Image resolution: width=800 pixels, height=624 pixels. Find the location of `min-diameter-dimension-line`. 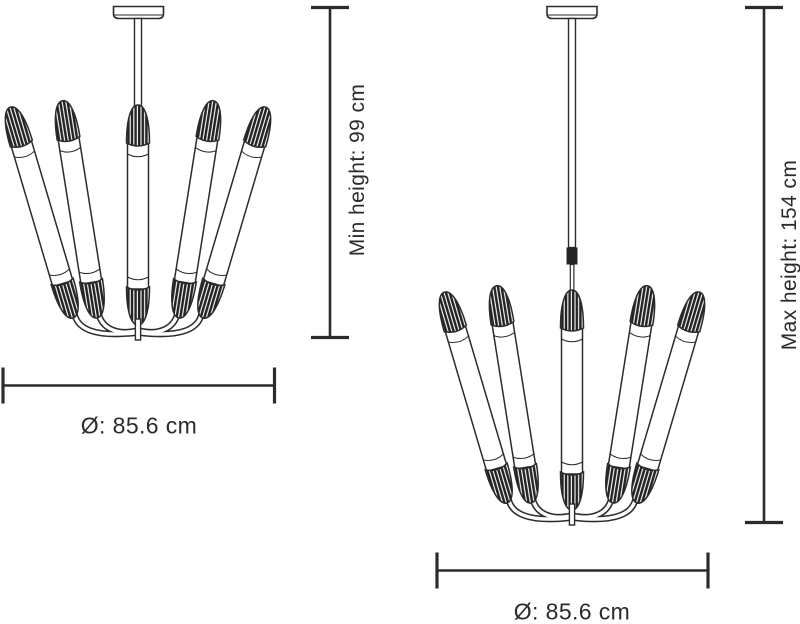

min-diameter-dimension-line is located at coordinates (139, 385).